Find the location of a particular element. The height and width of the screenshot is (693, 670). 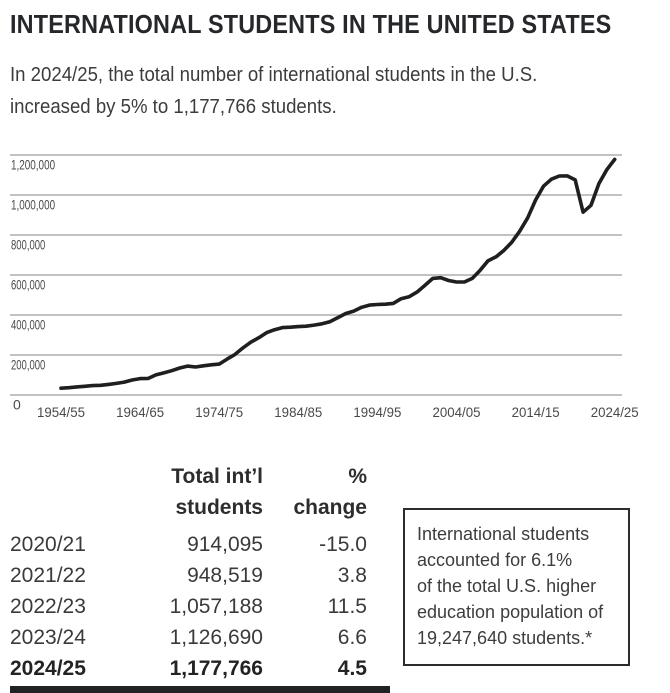

y-axis-tick-label: 0 is located at coordinates (17, 405).